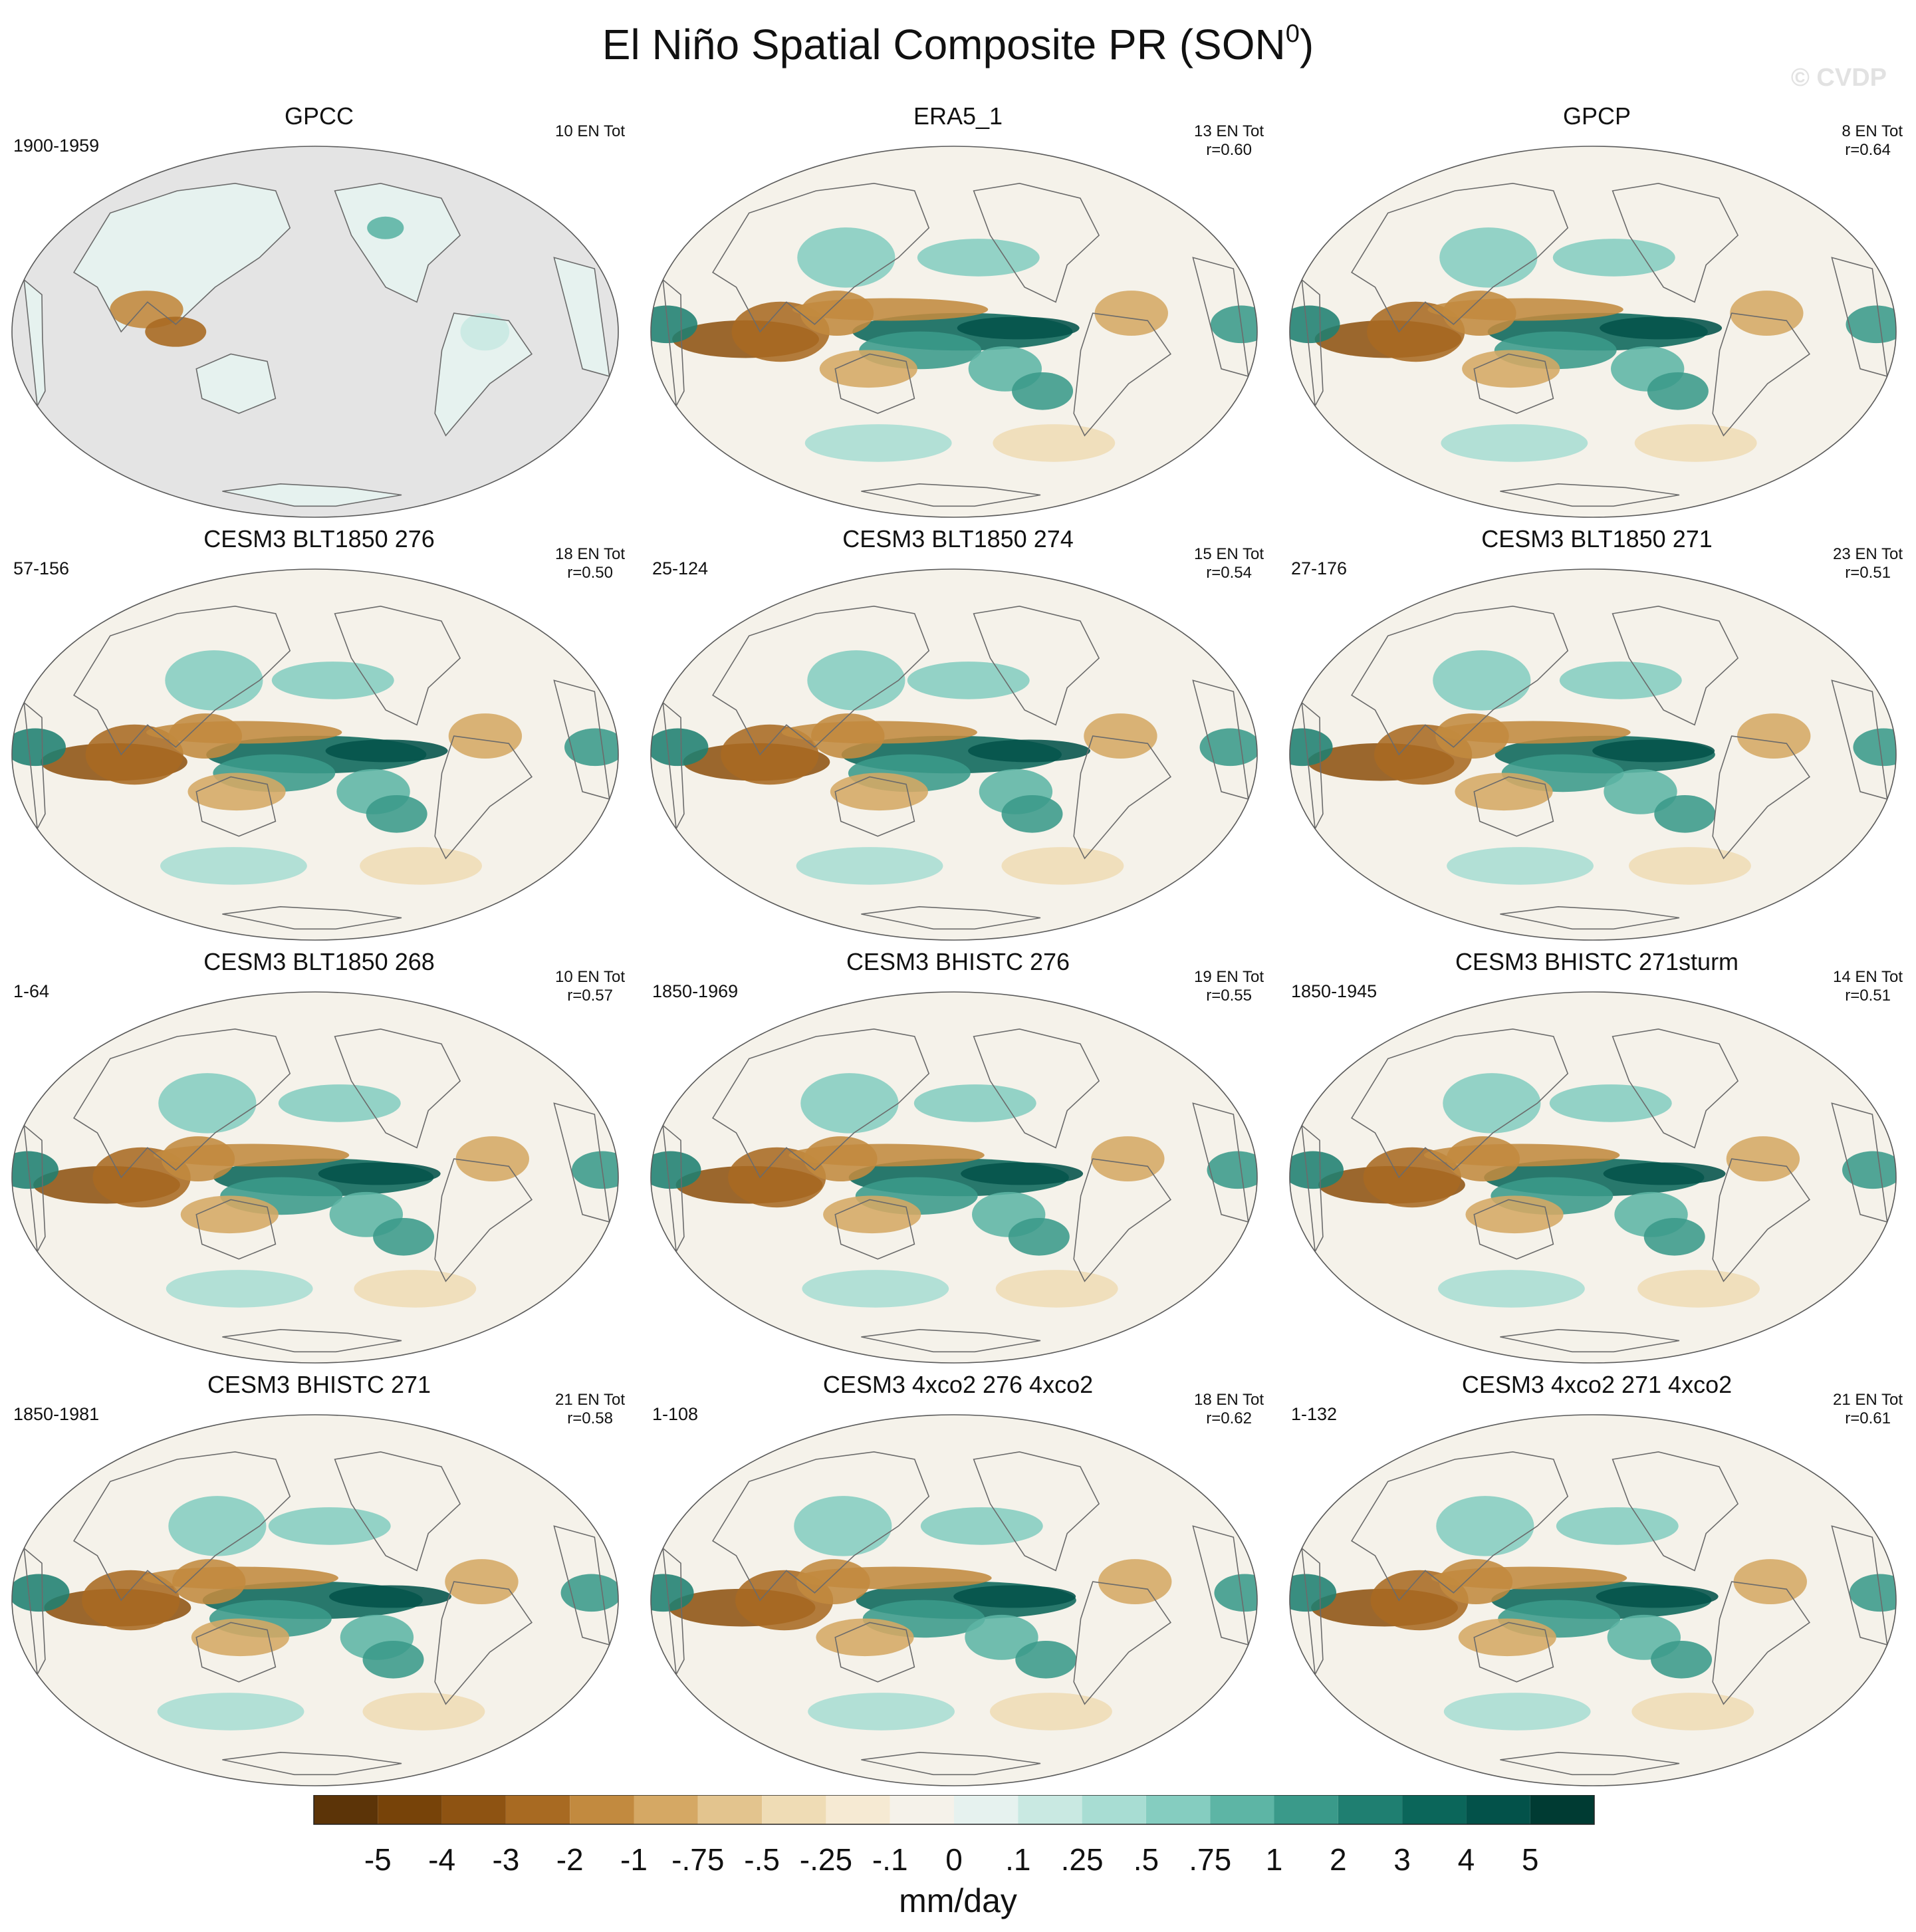 This screenshot has height=1932, width=1916. I want to click on pattern-correlation: r=0.61, so click(1868, 1418).